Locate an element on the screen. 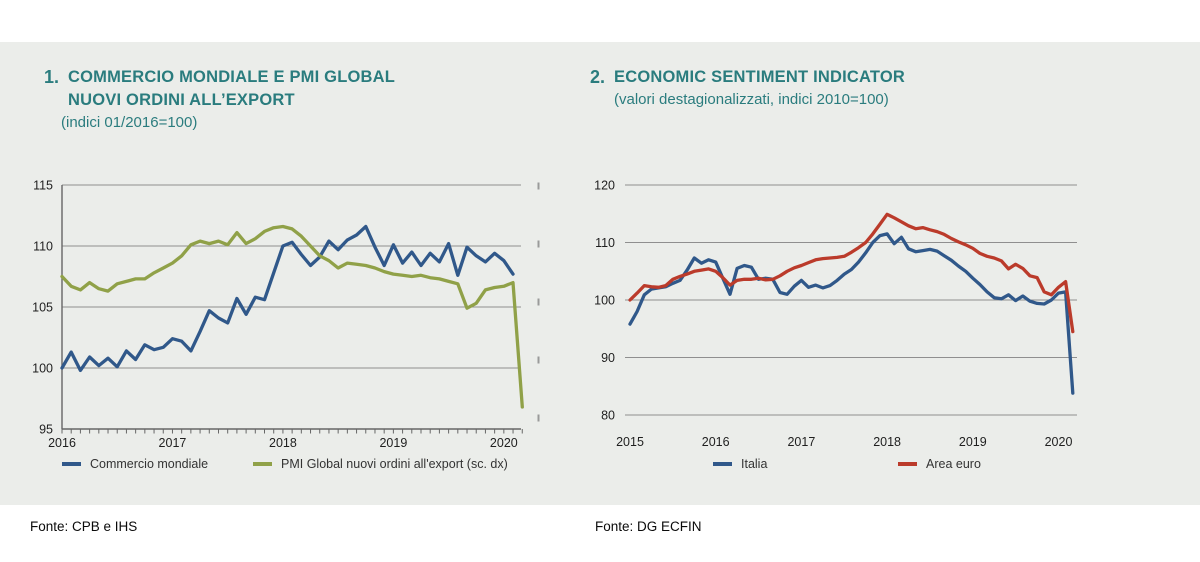  svg-text: 90 is located at coordinates (608, 358).